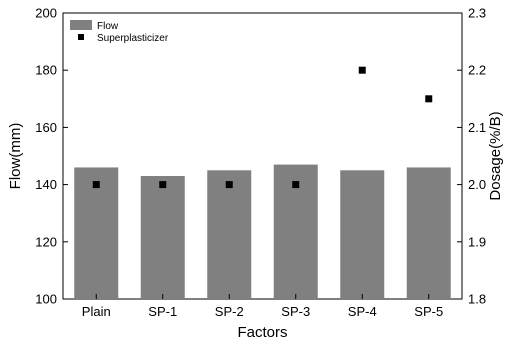  Describe the element at coordinates (477, 241) in the screenshot. I see `y2-tick-label: 1.9` at that location.